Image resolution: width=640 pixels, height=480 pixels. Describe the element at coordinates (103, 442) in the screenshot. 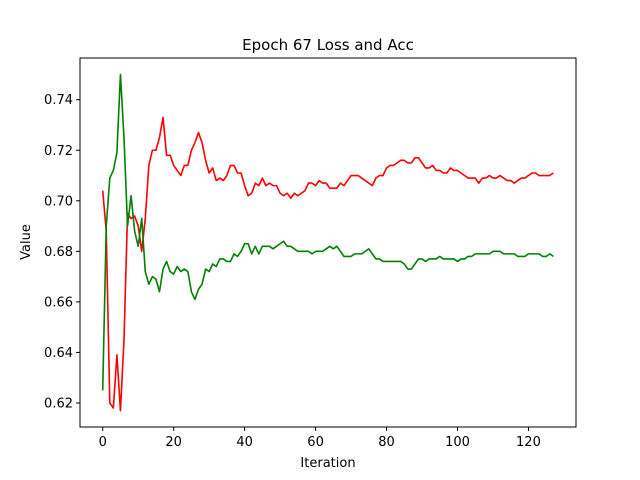

I see `x-tick-label: 0` at that location.